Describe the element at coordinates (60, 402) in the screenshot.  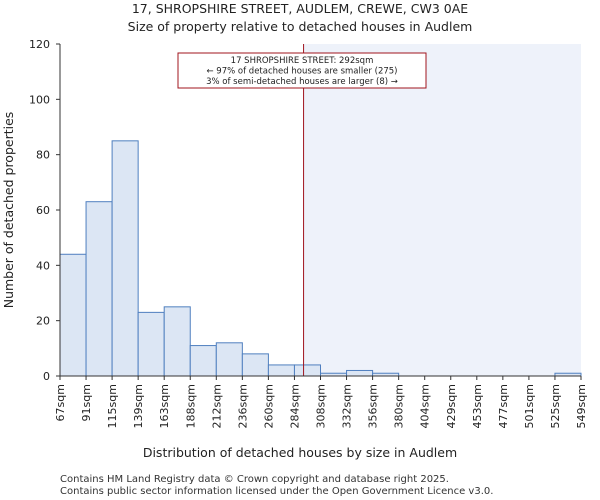
I see `x-tick-label: 67sqm` at that location.